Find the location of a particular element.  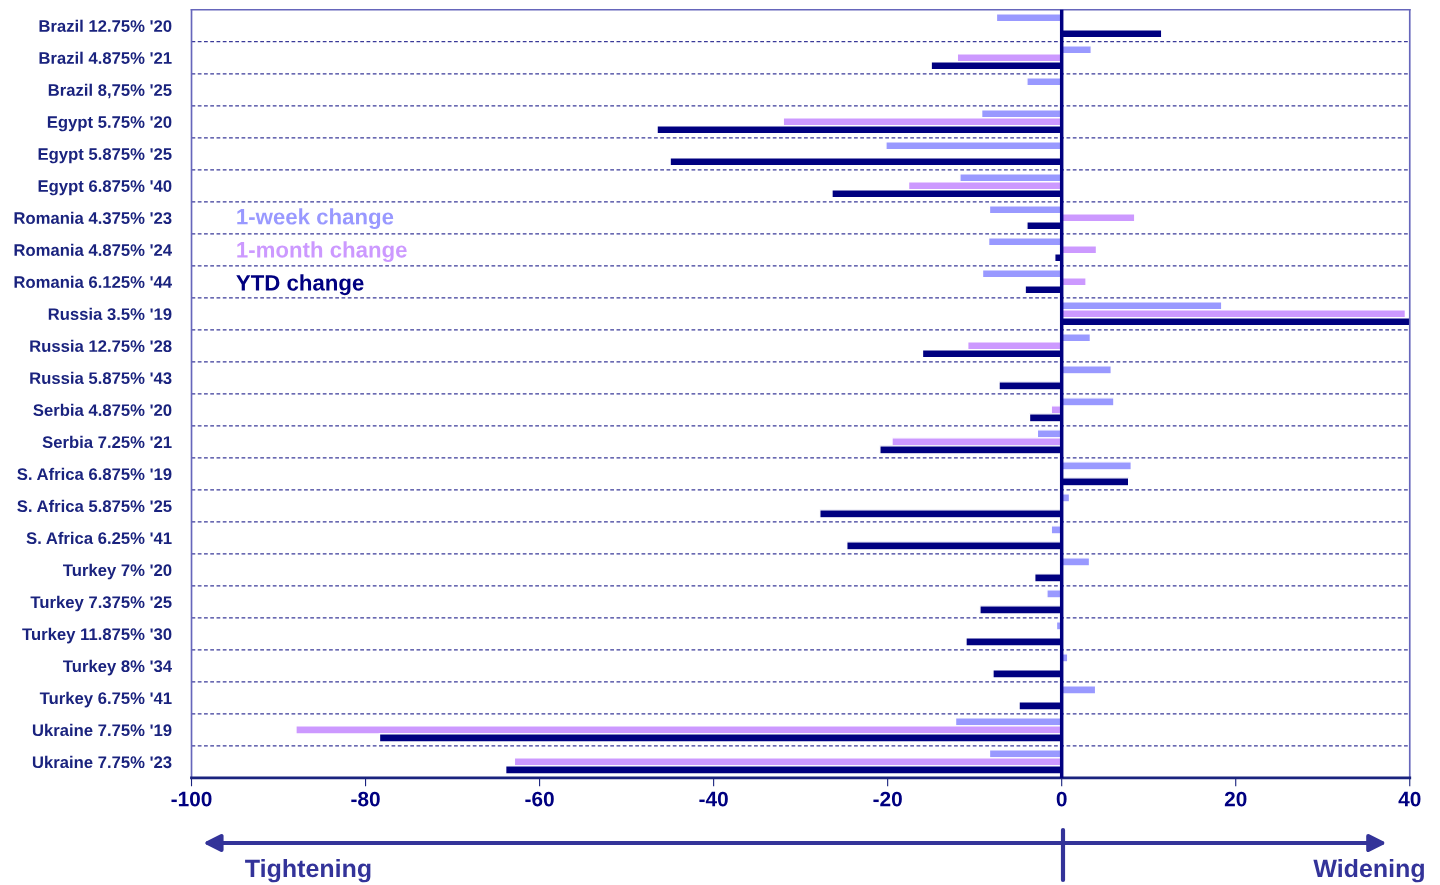

x-tick-label: 20 is located at coordinates (1235, 799).